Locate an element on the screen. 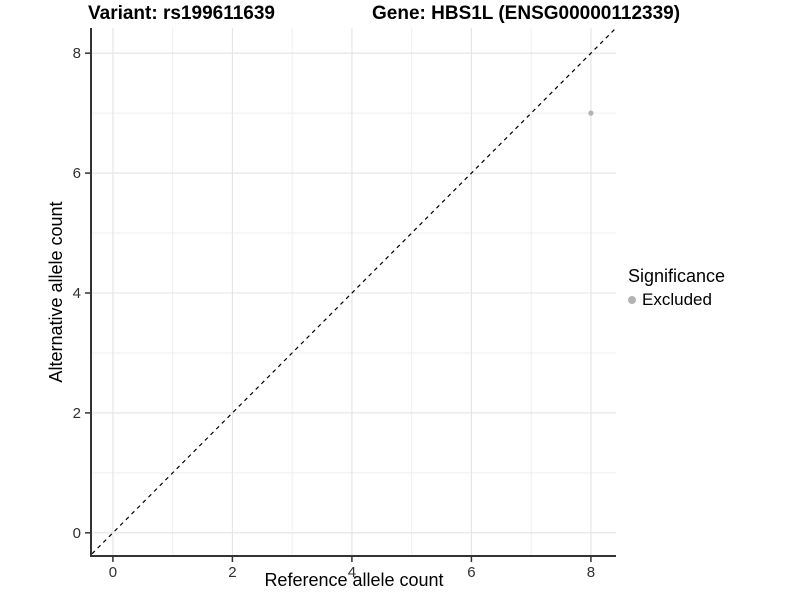 The image size is (800, 600). y-axis-title: Alternative allele count is located at coordinates (56, 292).